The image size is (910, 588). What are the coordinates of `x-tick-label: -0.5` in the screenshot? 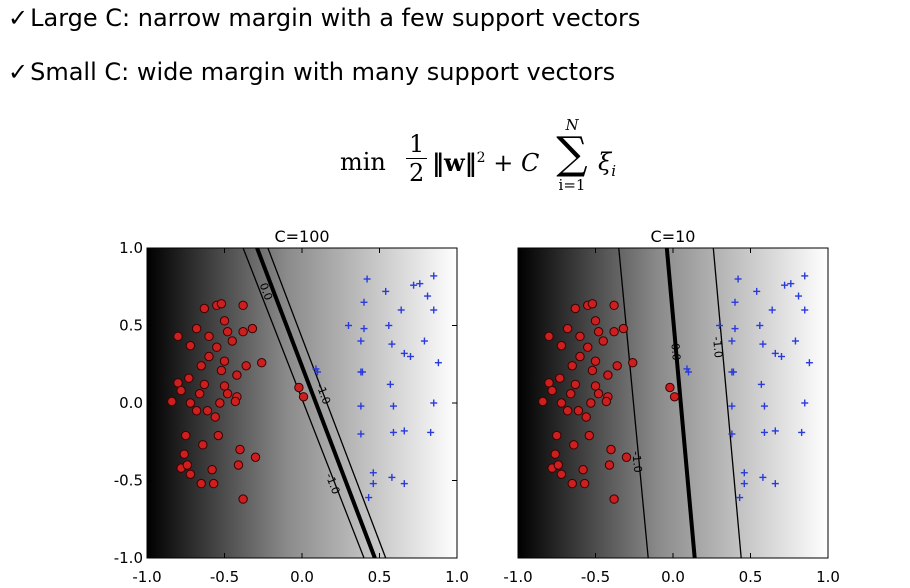 It's located at (595, 577).